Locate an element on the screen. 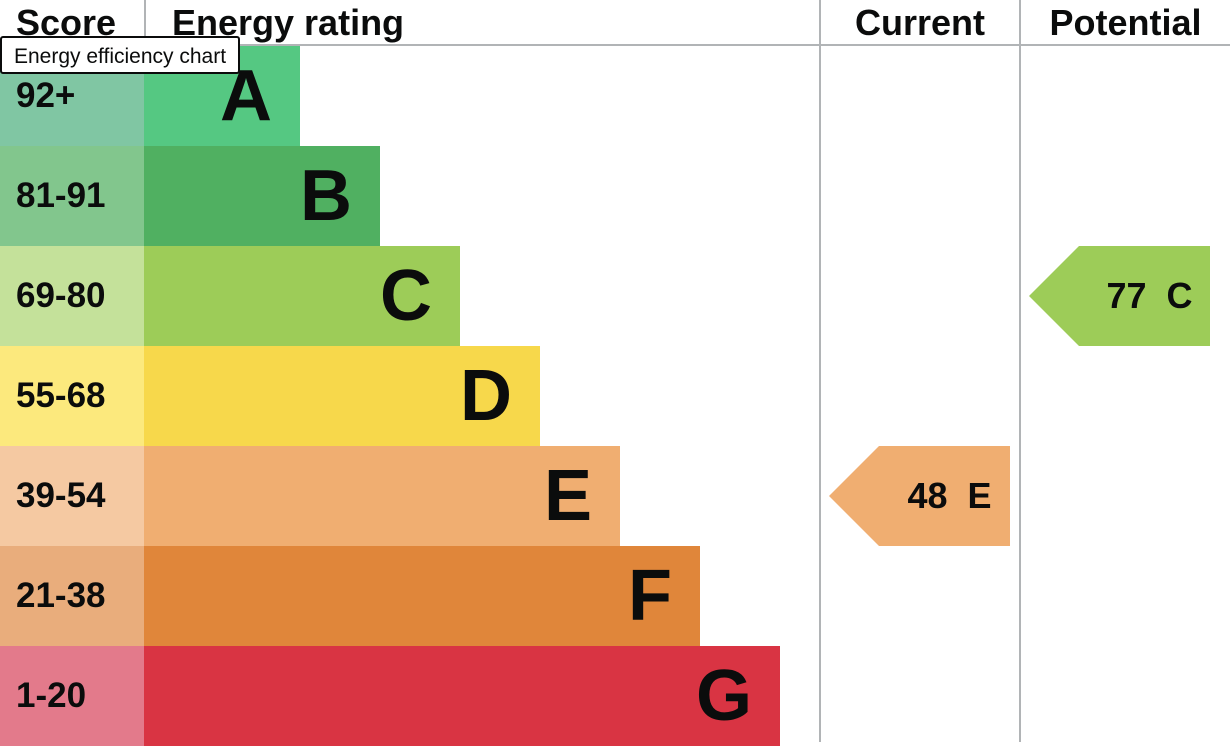 Image resolution: width=1230 pixels, height=746 pixels. score-range-d: 55-68 is located at coordinates (72, 396).